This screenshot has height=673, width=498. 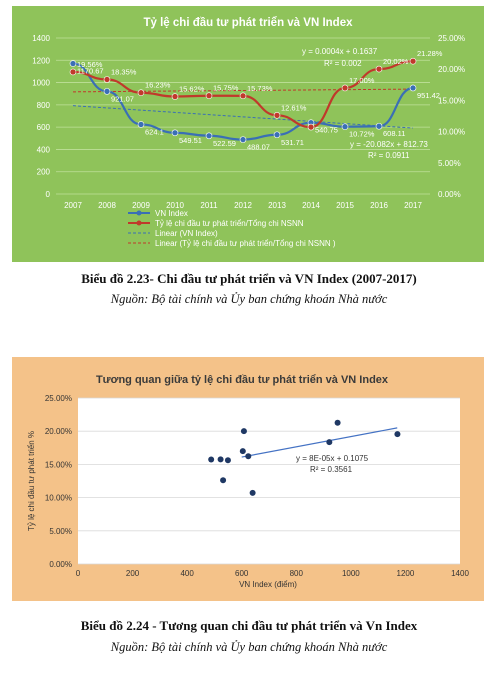 I want to click on chart2-y-tick: 5.00%, so click(x=60, y=531).